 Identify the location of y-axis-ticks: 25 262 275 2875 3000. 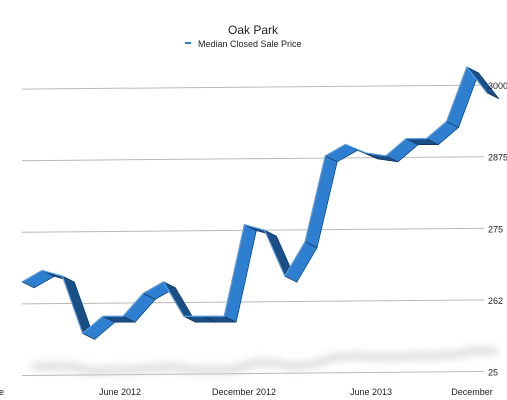
(497, 229).